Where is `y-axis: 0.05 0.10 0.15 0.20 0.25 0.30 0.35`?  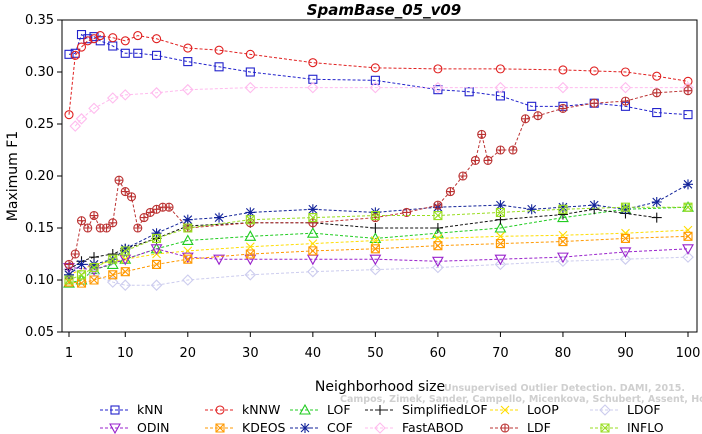 y-axis: 0.05 0.10 0.15 0.20 0.25 0.30 0.35 is located at coordinates (43, 176).